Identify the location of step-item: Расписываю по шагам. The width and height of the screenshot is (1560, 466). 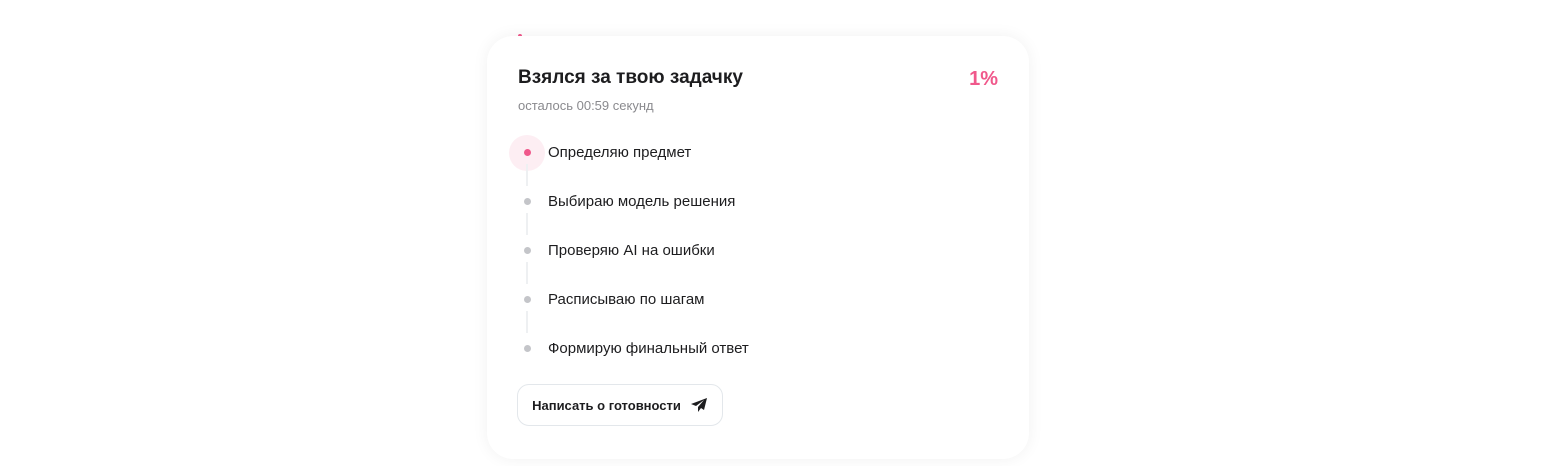
(629, 304).